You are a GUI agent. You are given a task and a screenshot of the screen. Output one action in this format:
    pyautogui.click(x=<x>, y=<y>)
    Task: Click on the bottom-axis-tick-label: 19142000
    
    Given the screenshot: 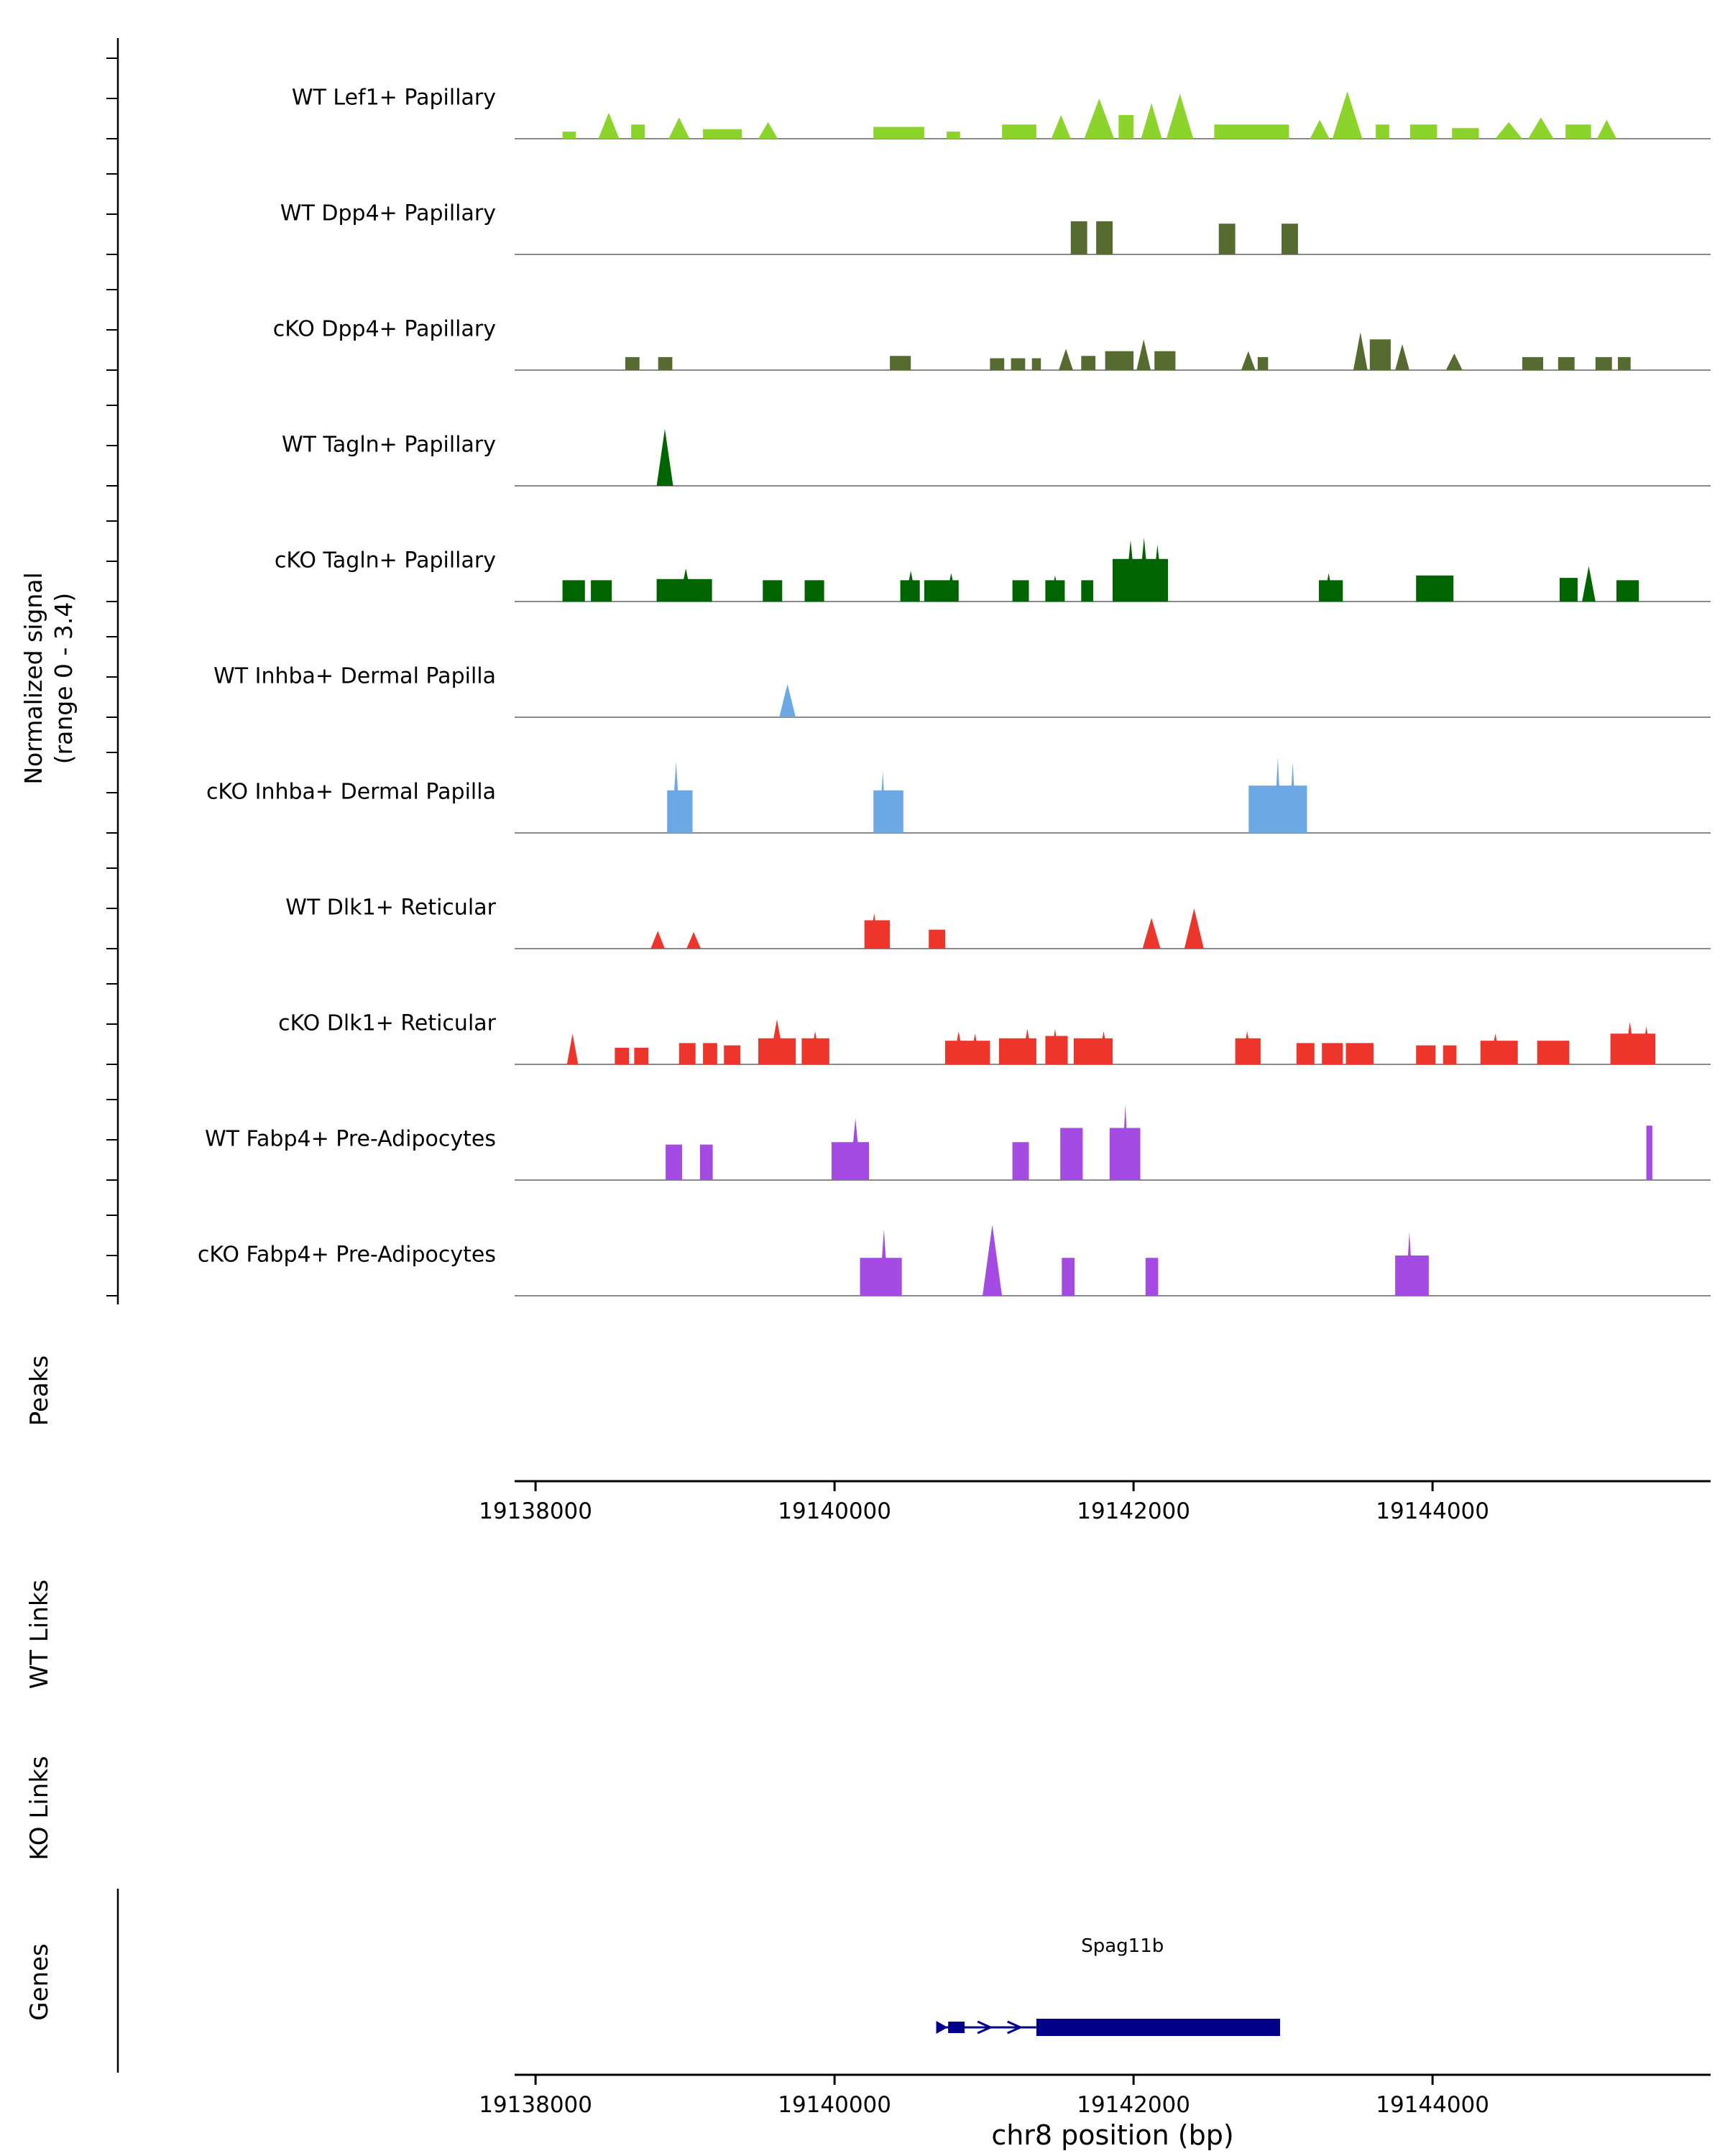 What is the action you would take?
    pyautogui.click(x=1133, y=2105)
    